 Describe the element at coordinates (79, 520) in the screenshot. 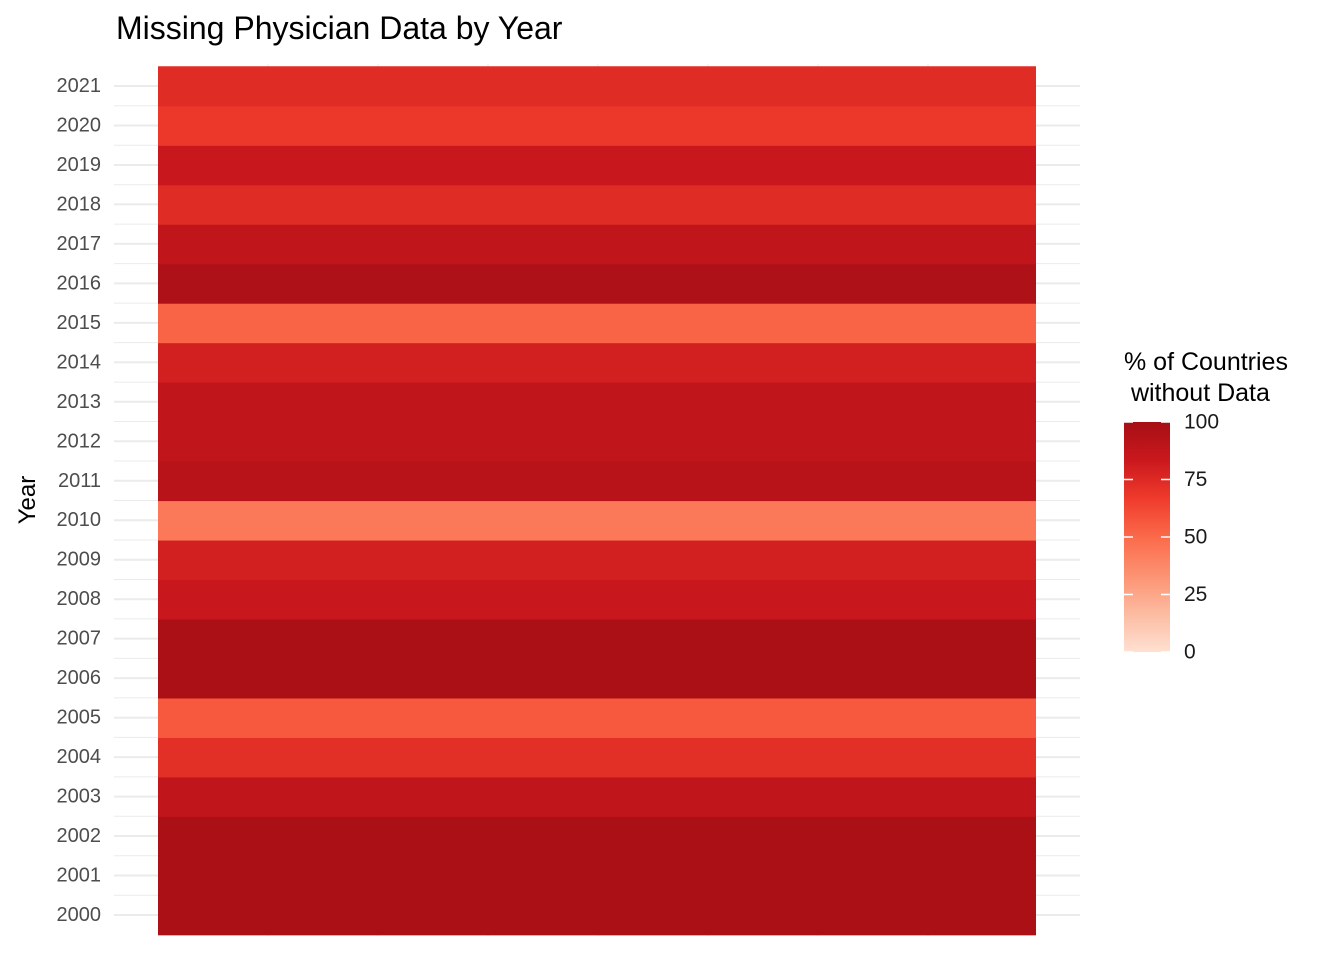

I see `y-tick-label: 2010` at that location.